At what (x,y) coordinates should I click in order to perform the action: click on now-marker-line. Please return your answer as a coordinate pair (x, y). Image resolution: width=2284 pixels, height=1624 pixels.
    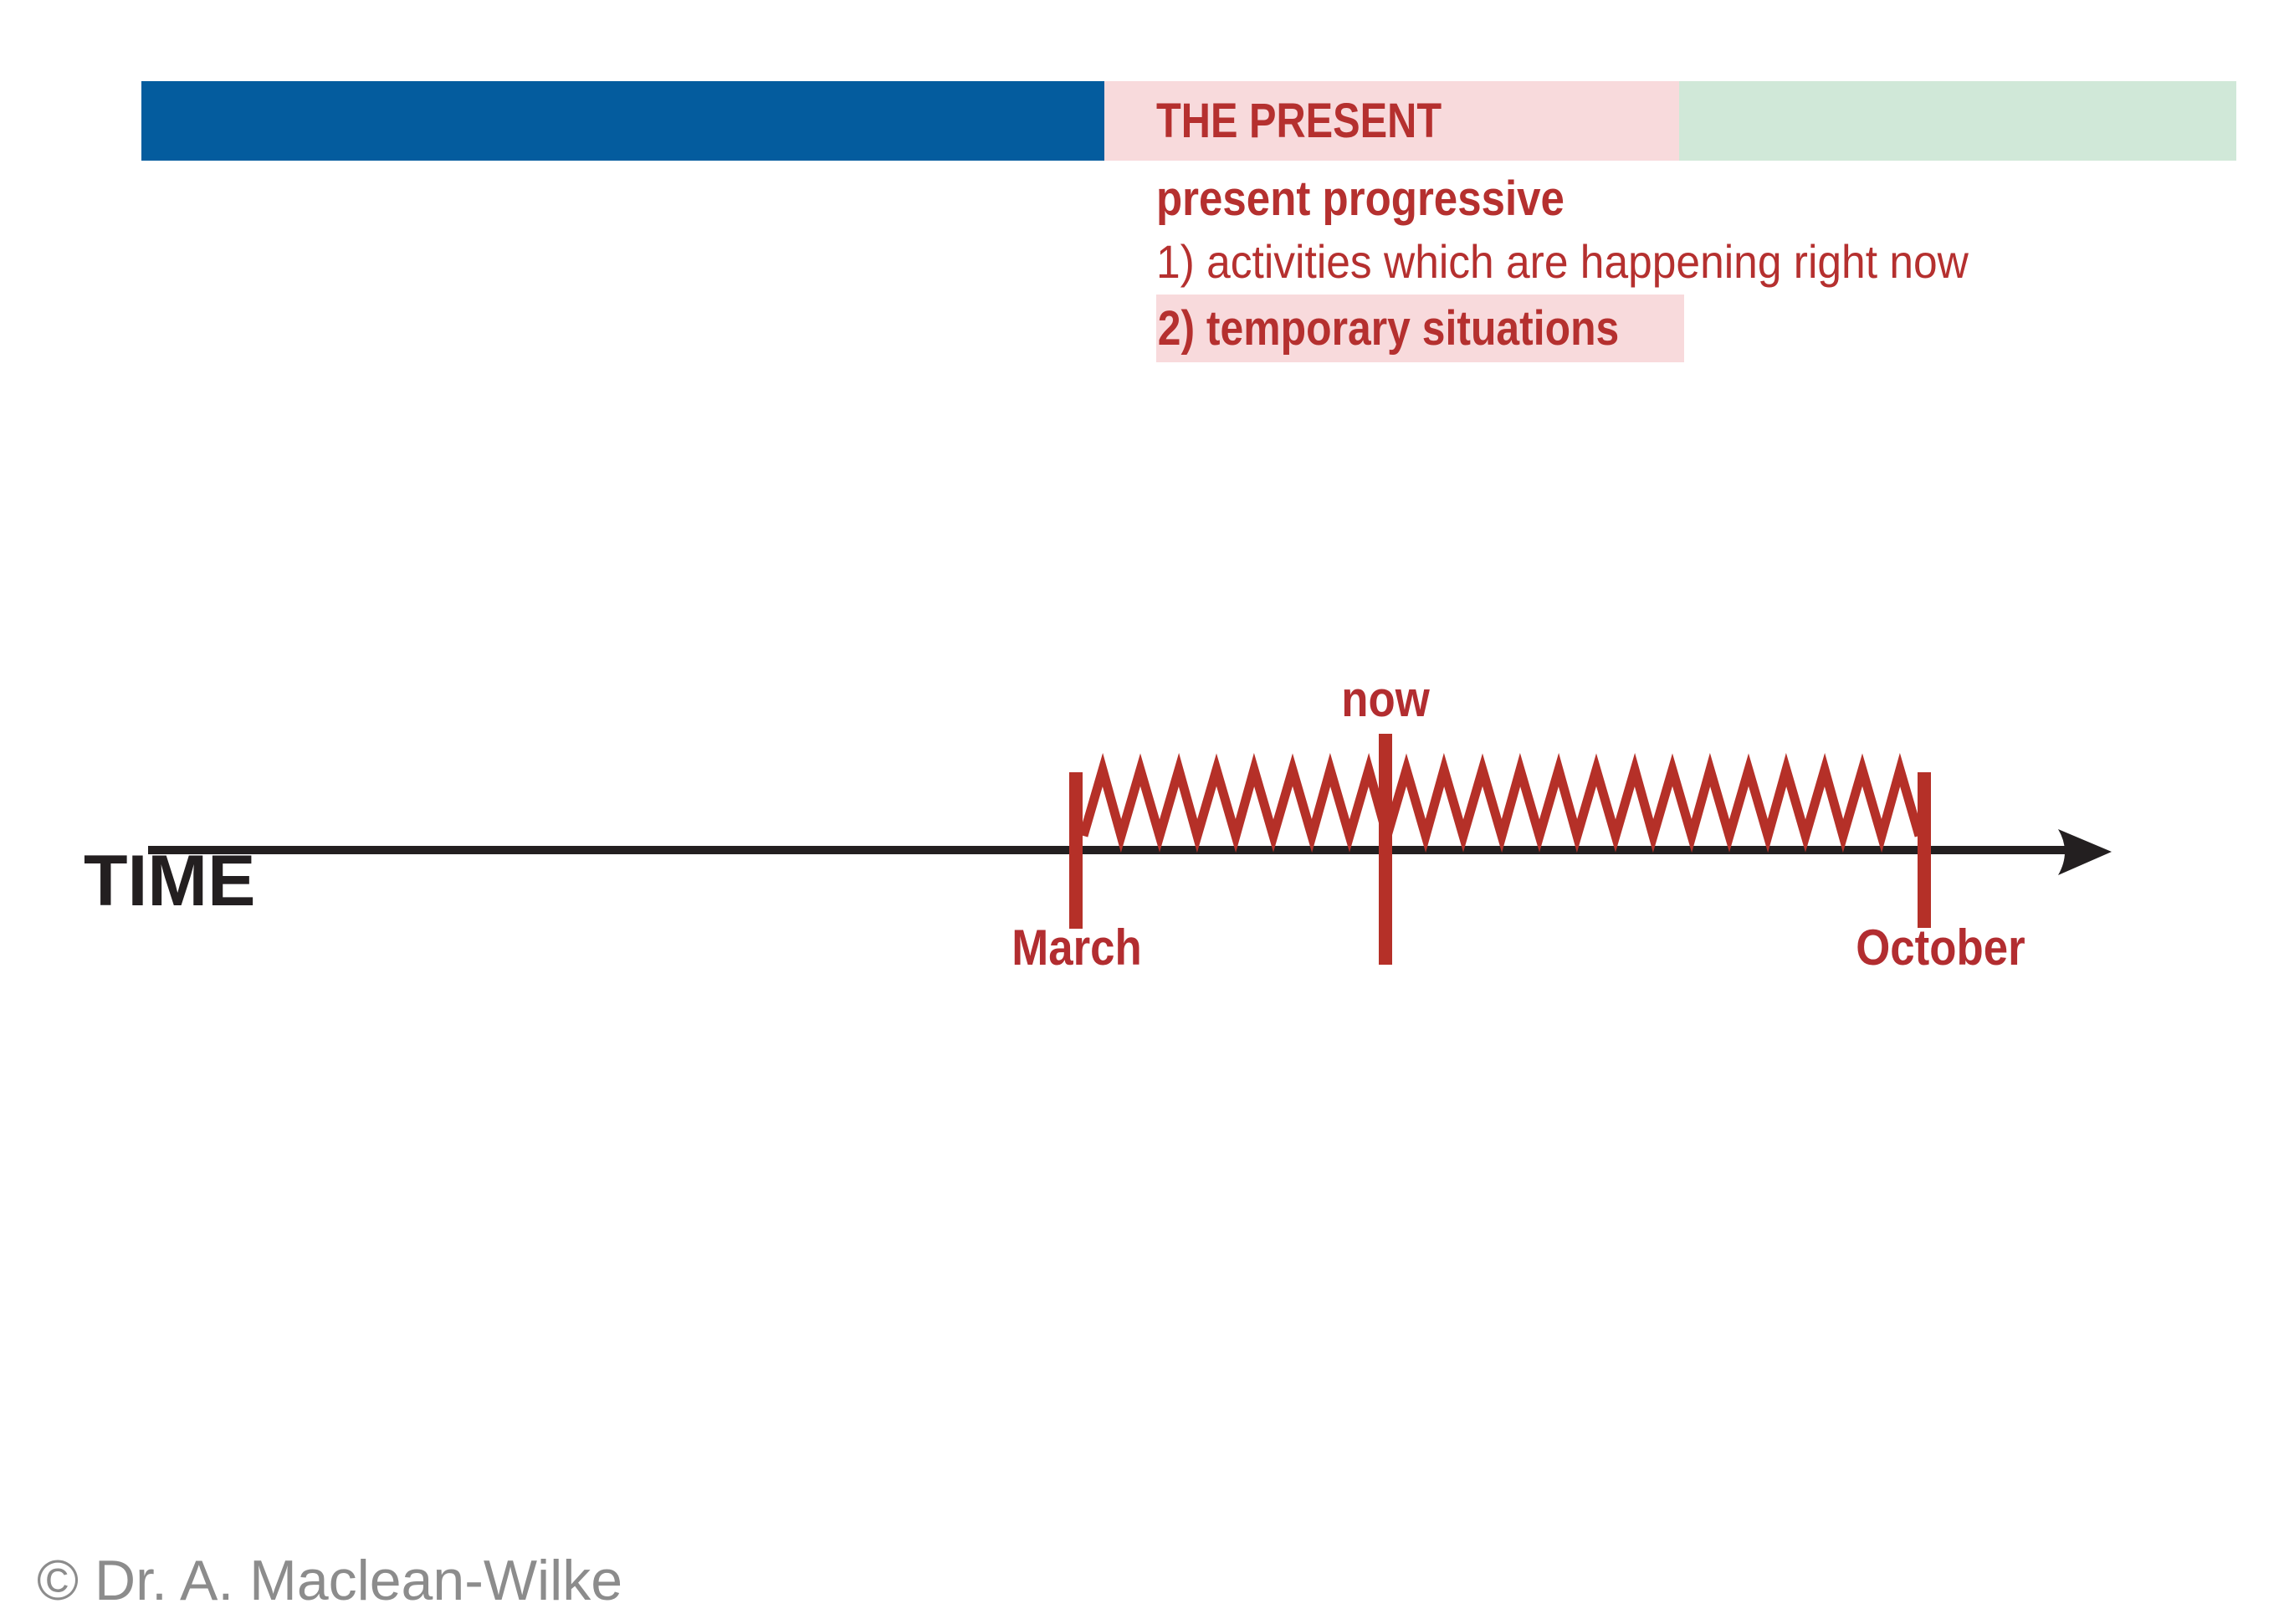
    Looking at the image, I should click on (1385, 849).